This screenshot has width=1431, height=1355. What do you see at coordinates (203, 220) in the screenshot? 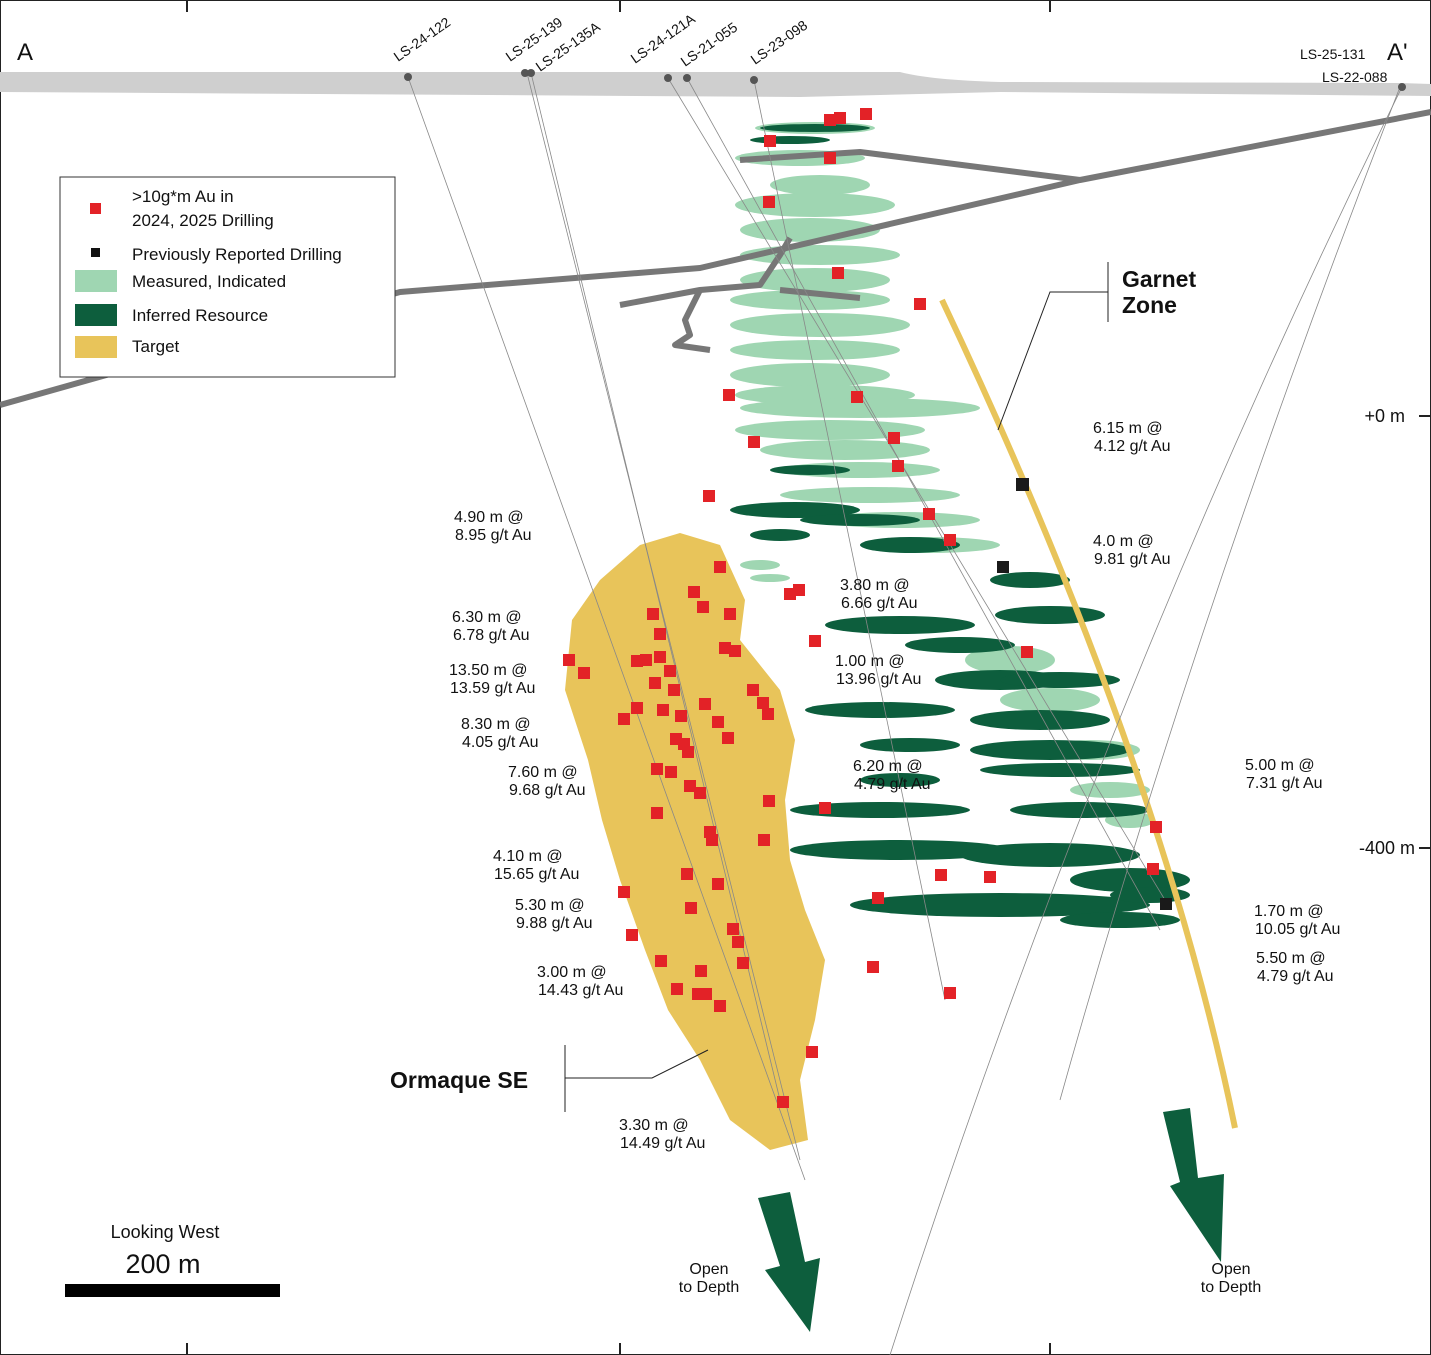
I see `legend-label: 2024, 2025 Drilling` at bounding box center [203, 220].